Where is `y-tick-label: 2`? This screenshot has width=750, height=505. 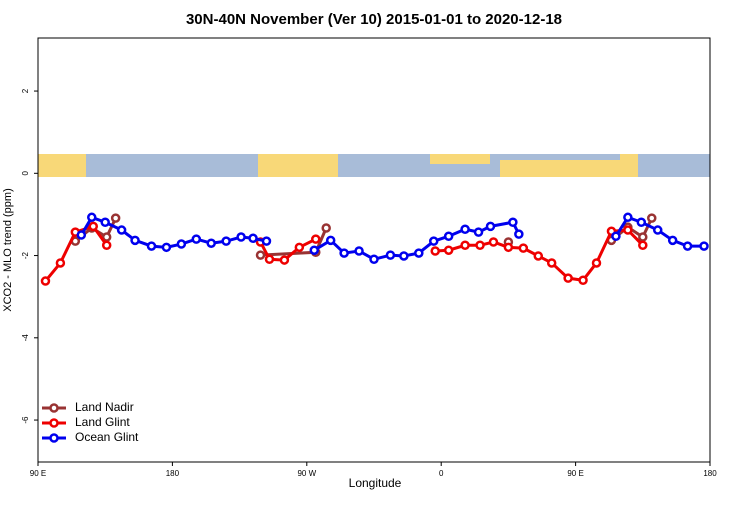
y-tick-label: 2 is located at coordinates (25, 90).